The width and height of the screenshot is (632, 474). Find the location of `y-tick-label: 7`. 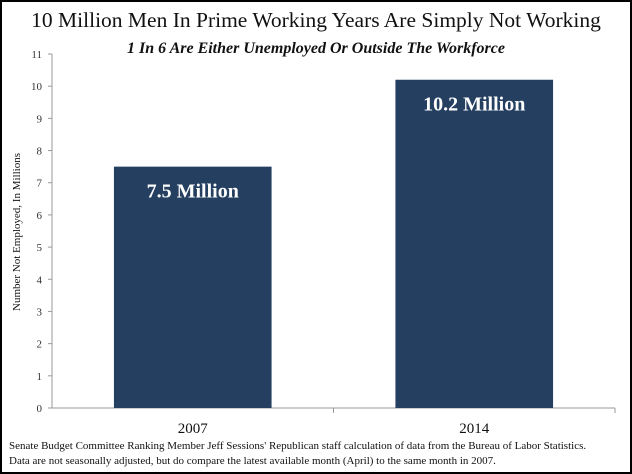

y-tick-label: 7 is located at coordinates (40, 184).